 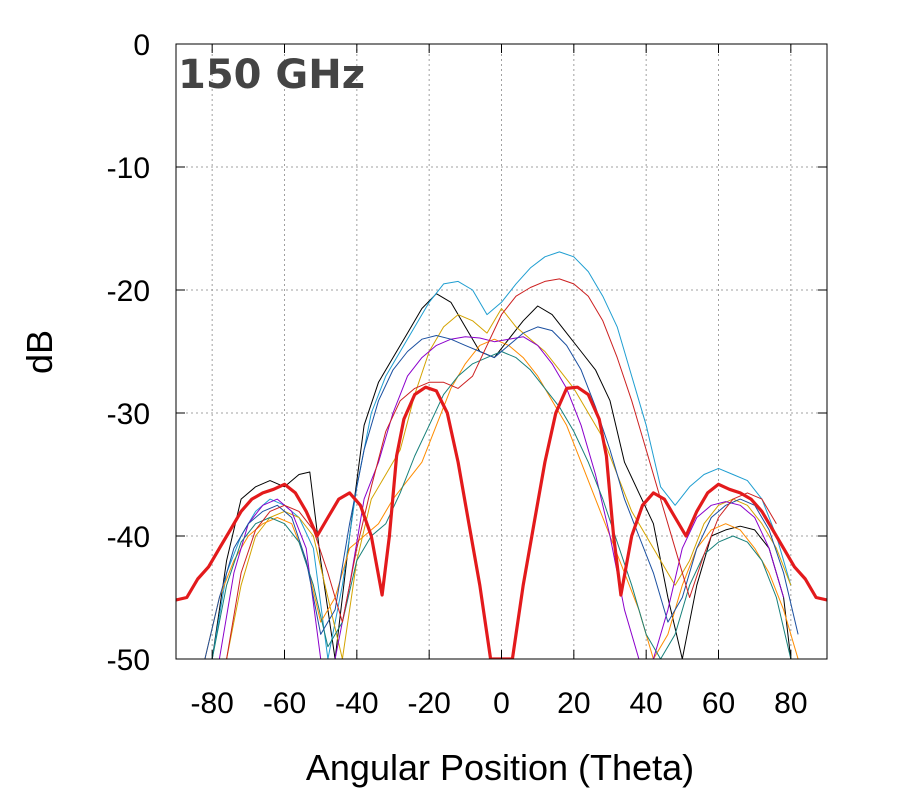 What do you see at coordinates (128, 660) in the screenshot?
I see `y-tick-label: -50` at bounding box center [128, 660].